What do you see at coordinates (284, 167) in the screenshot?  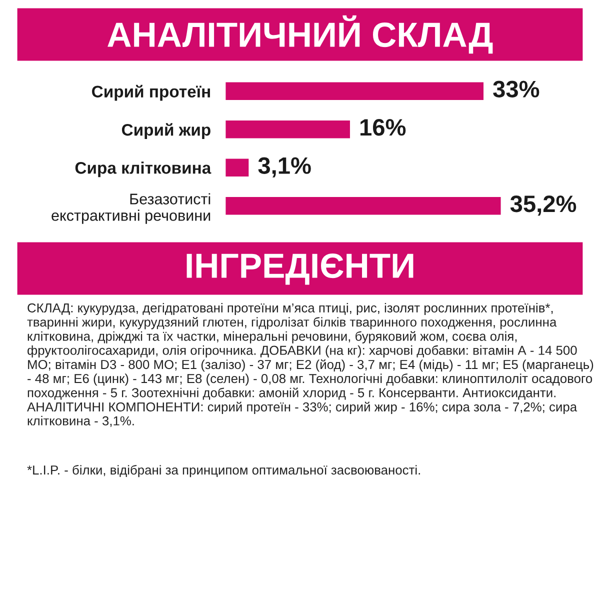 I see `data-label: 3,1%` at bounding box center [284, 167].